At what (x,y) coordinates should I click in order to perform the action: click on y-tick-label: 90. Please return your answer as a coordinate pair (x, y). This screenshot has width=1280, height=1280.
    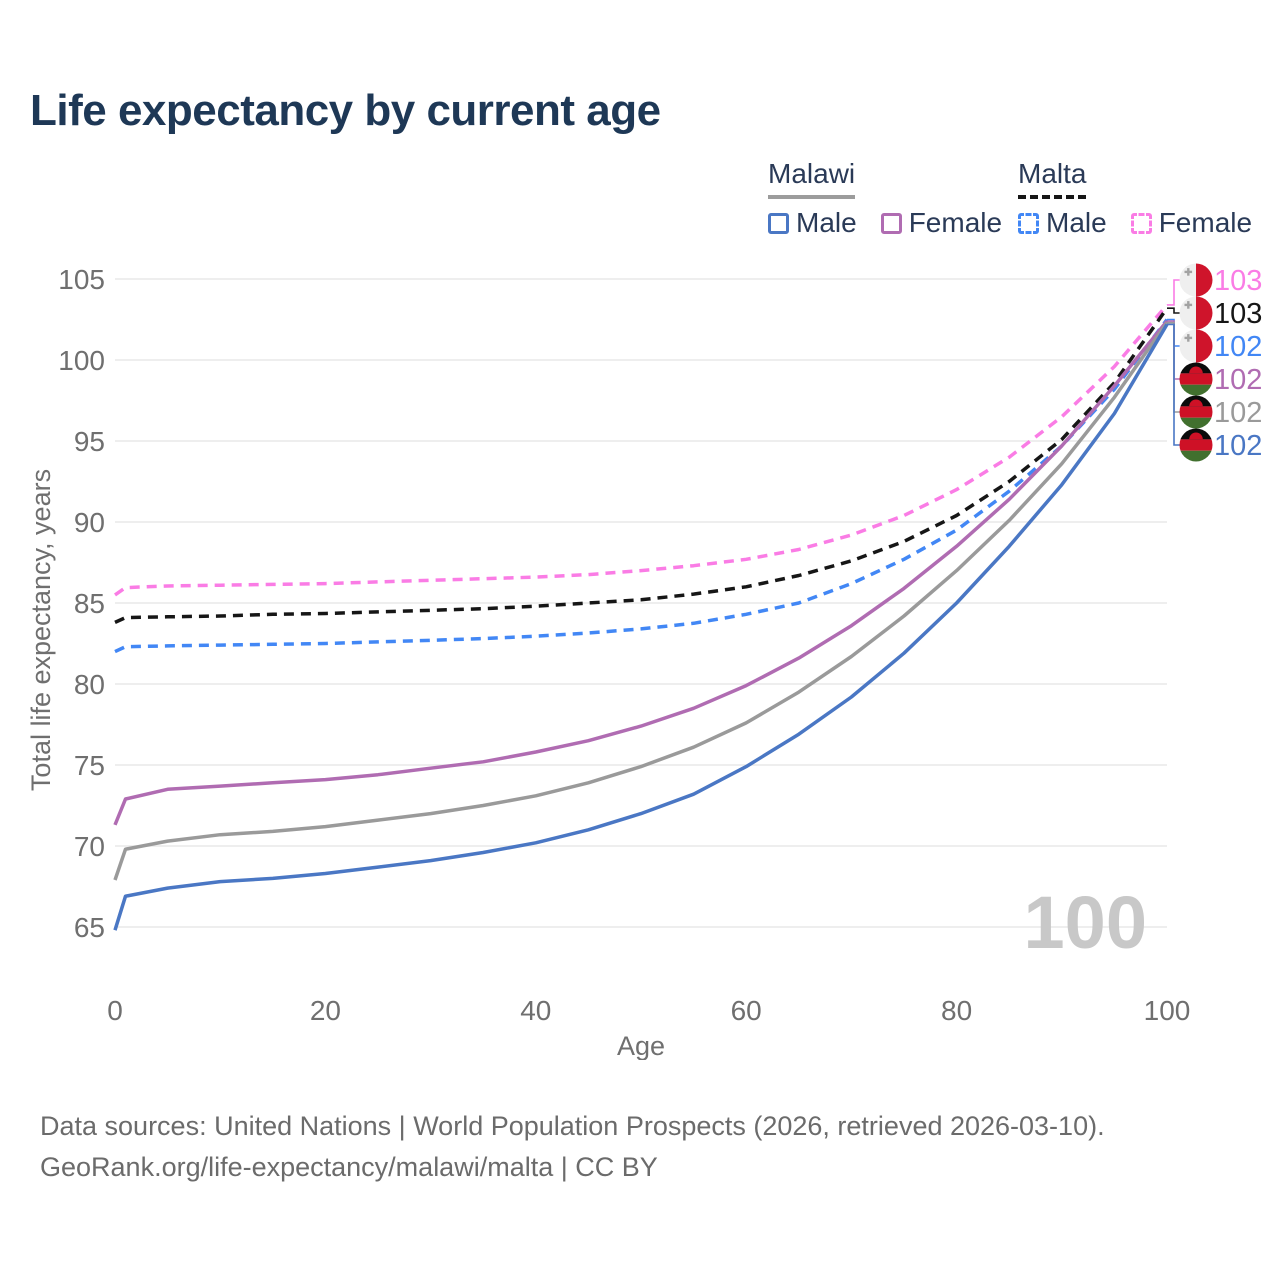
    Looking at the image, I should click on (89, 522).